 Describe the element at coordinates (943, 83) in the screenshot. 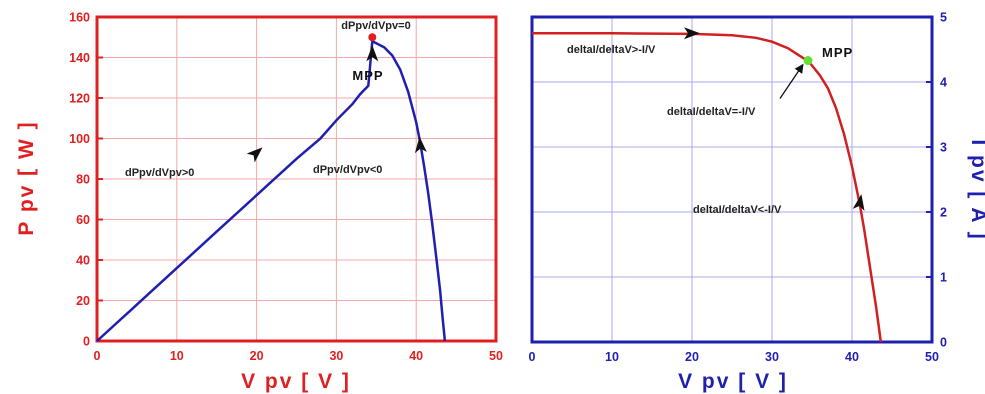

I see `y-tick-label: 4` at that location.